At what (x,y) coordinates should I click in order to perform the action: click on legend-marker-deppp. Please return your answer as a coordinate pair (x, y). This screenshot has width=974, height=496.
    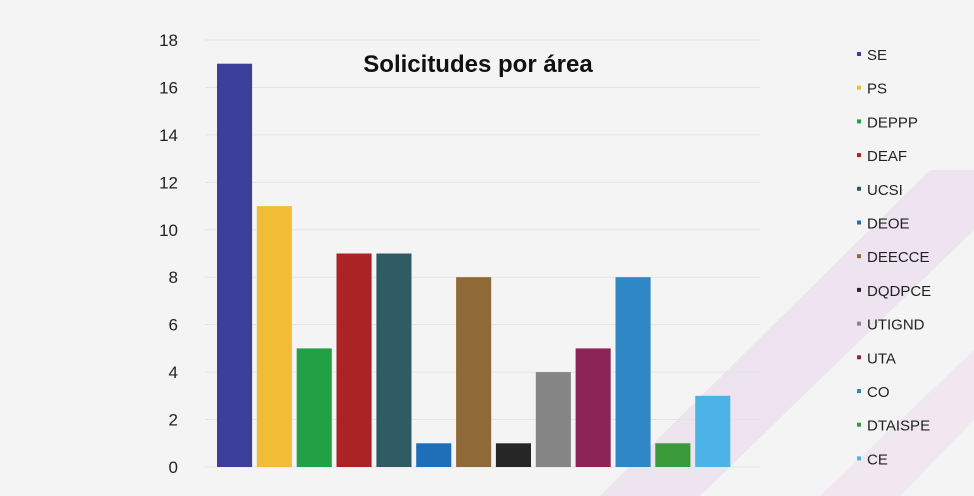
    Looking at the image, I should click on (859, 121).